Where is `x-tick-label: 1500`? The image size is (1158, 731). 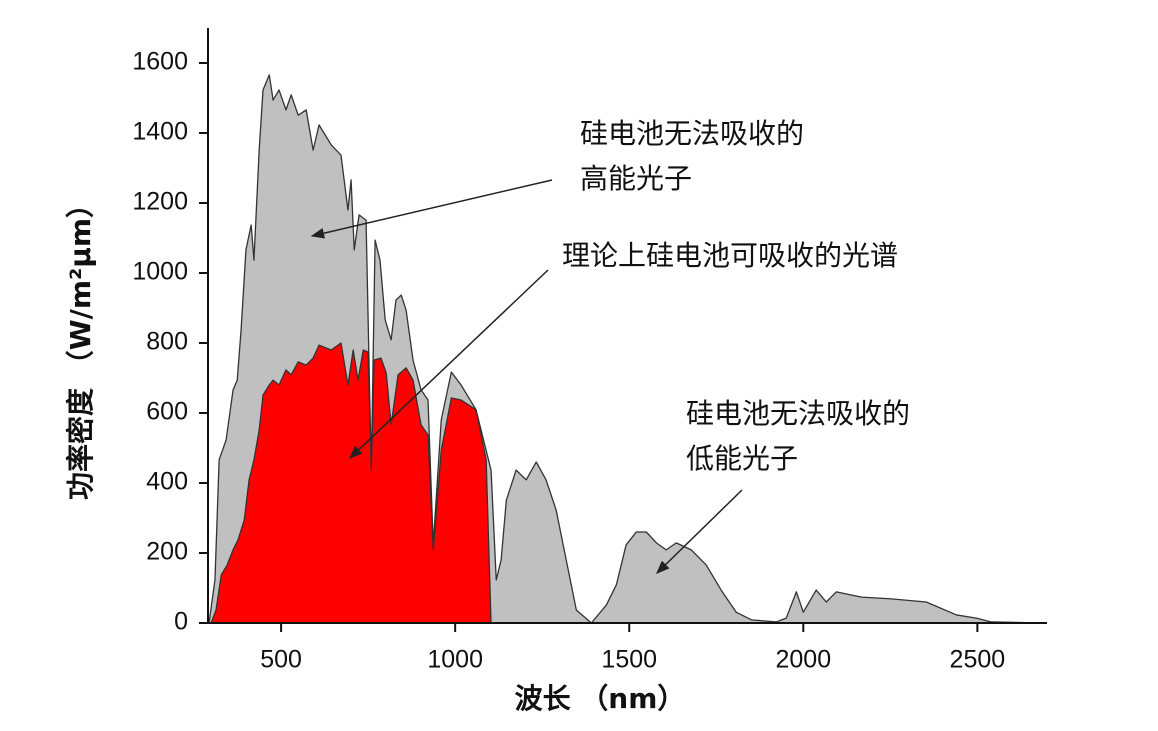 x-tick-label: 1500 is located at coordinates (629, 660).